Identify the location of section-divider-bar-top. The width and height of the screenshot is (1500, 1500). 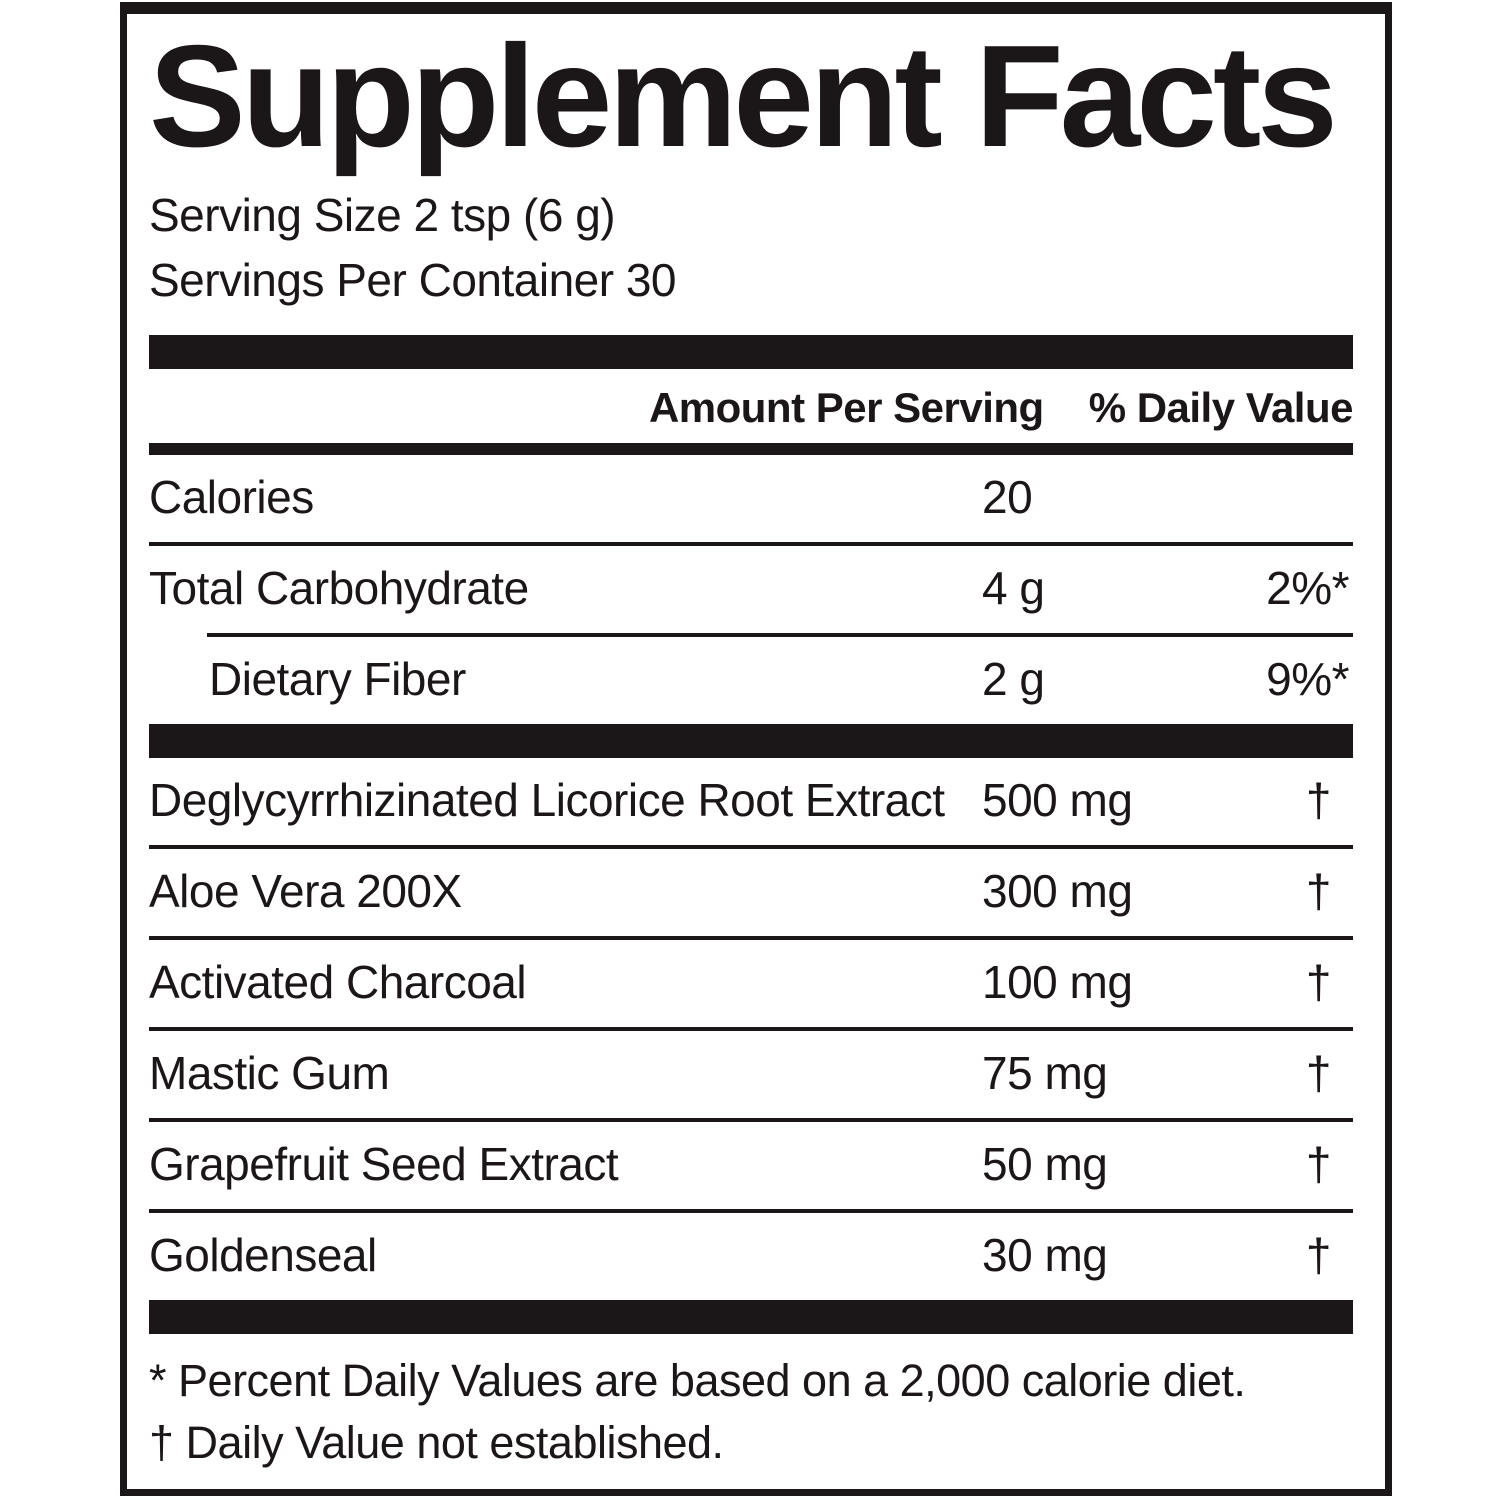
(751, 352).